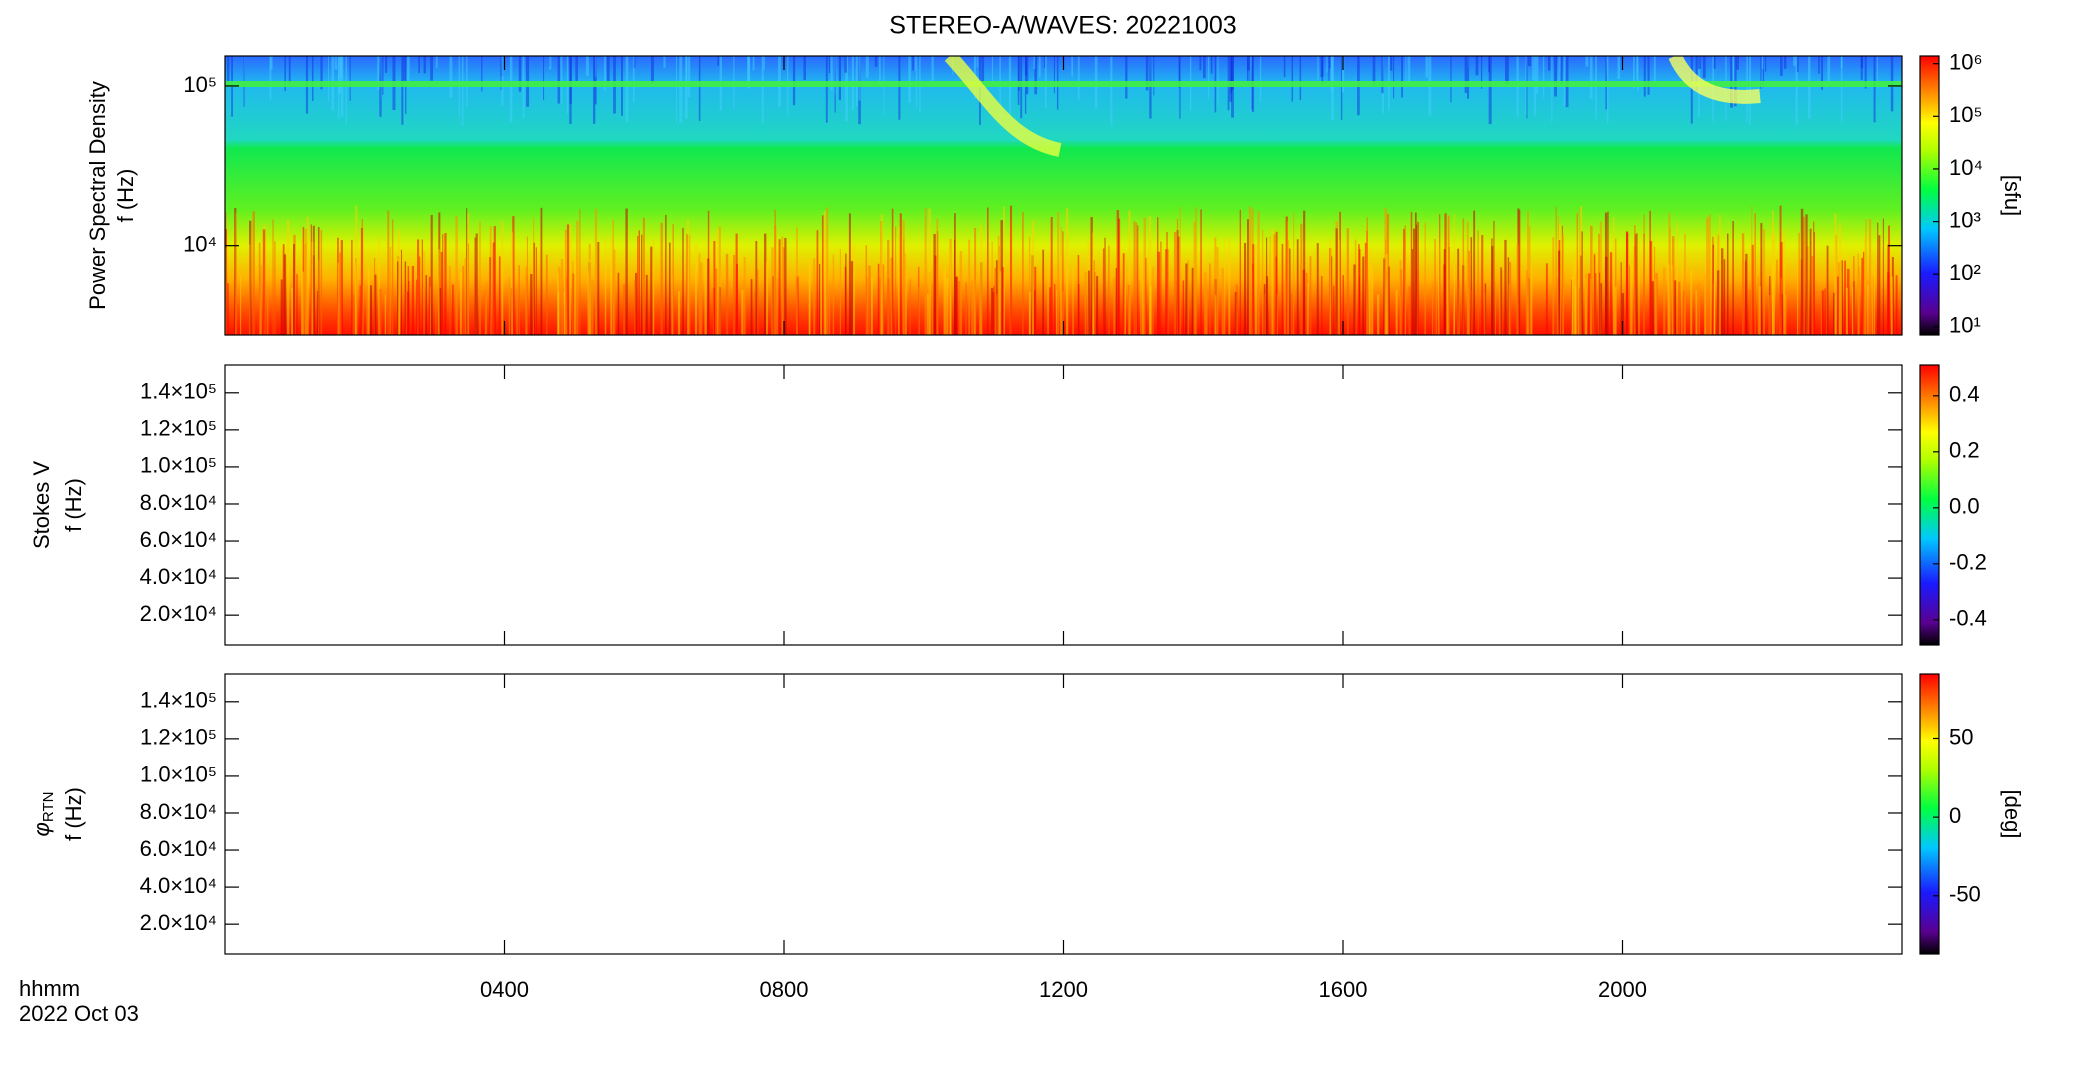 This screenshot has width=2096, height=1080. I want to click on colorbar-label: [sfu], so click(2012, 196).